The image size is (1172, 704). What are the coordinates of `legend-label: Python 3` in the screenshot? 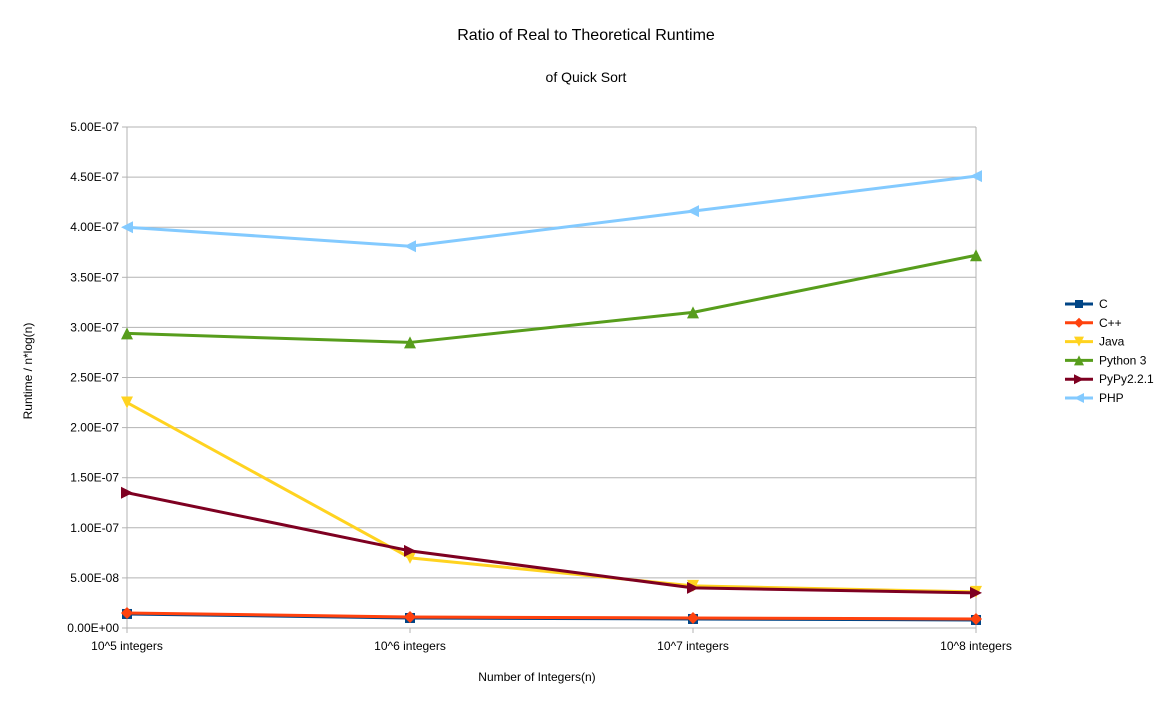 It's located at (1123, 360).